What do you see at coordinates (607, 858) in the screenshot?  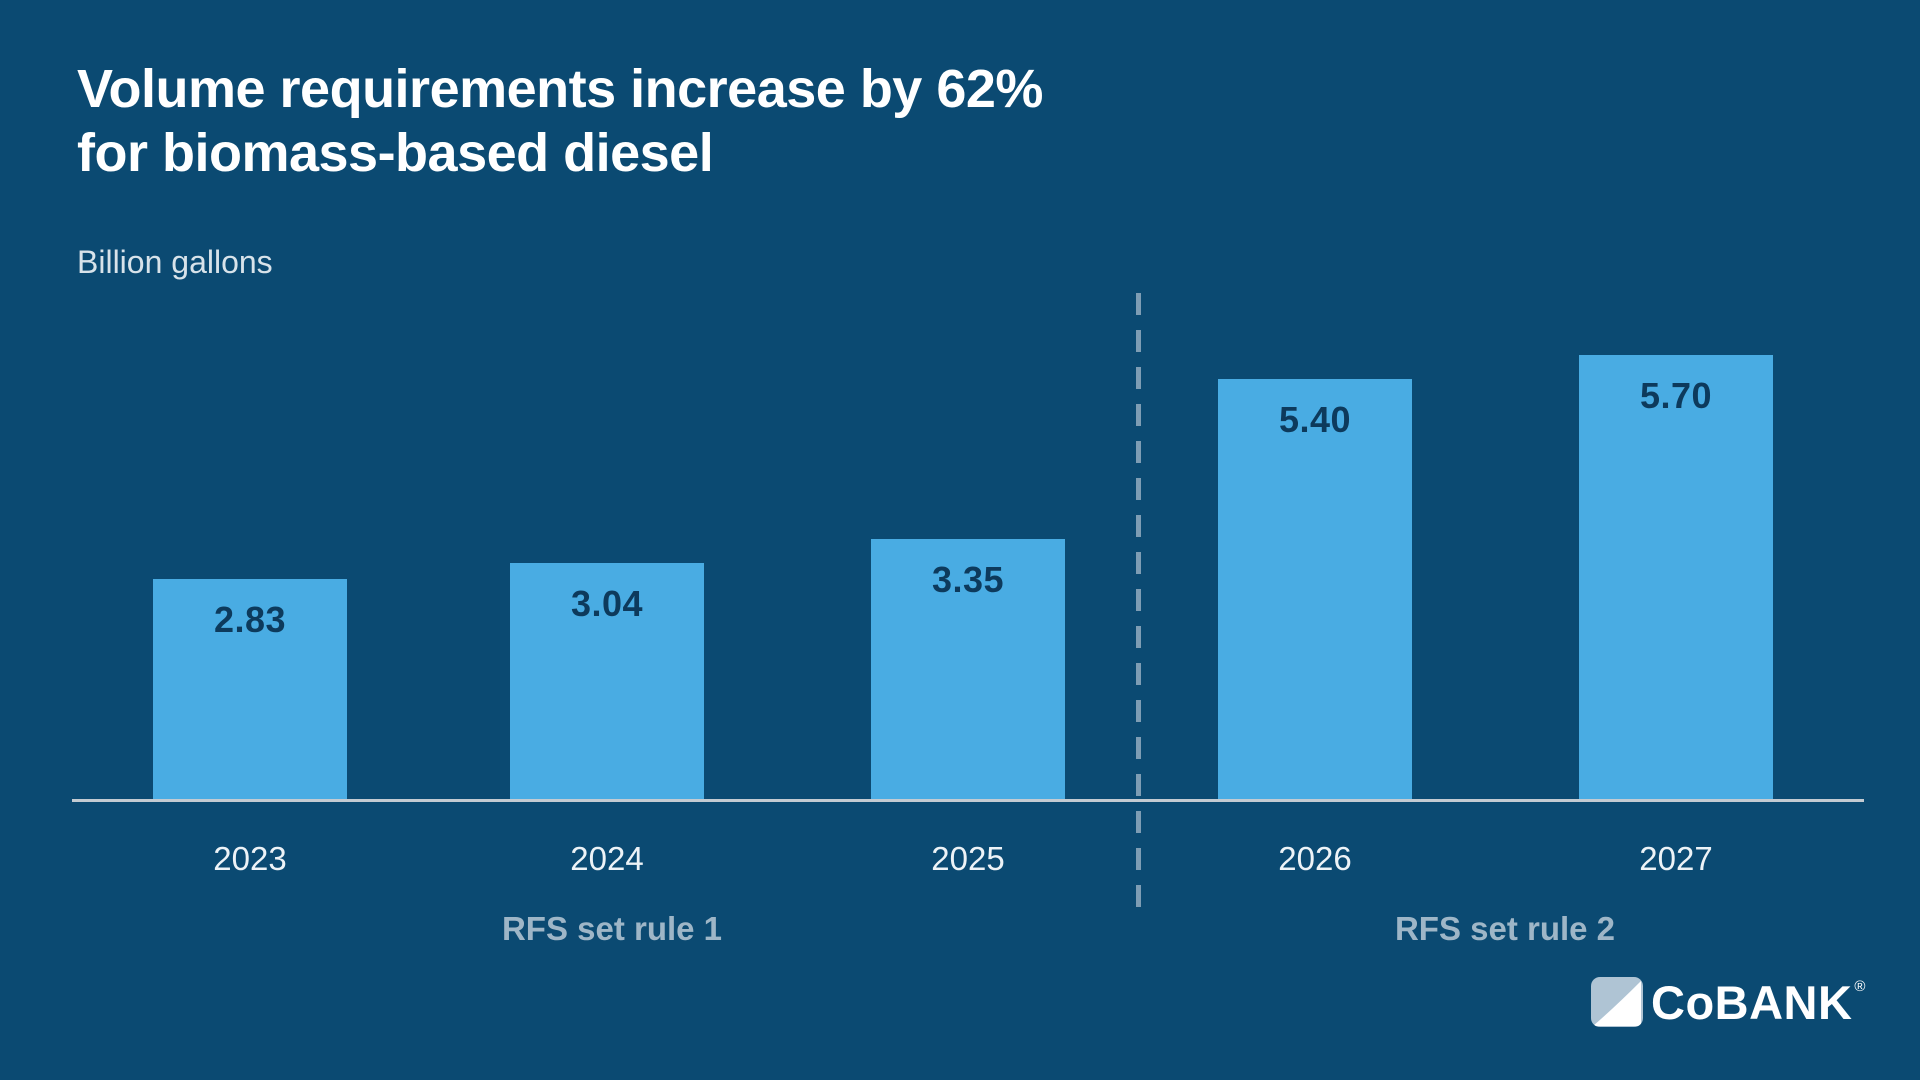 I see `x-axis-label-2024: 2024` at bounding box center [607, 858].